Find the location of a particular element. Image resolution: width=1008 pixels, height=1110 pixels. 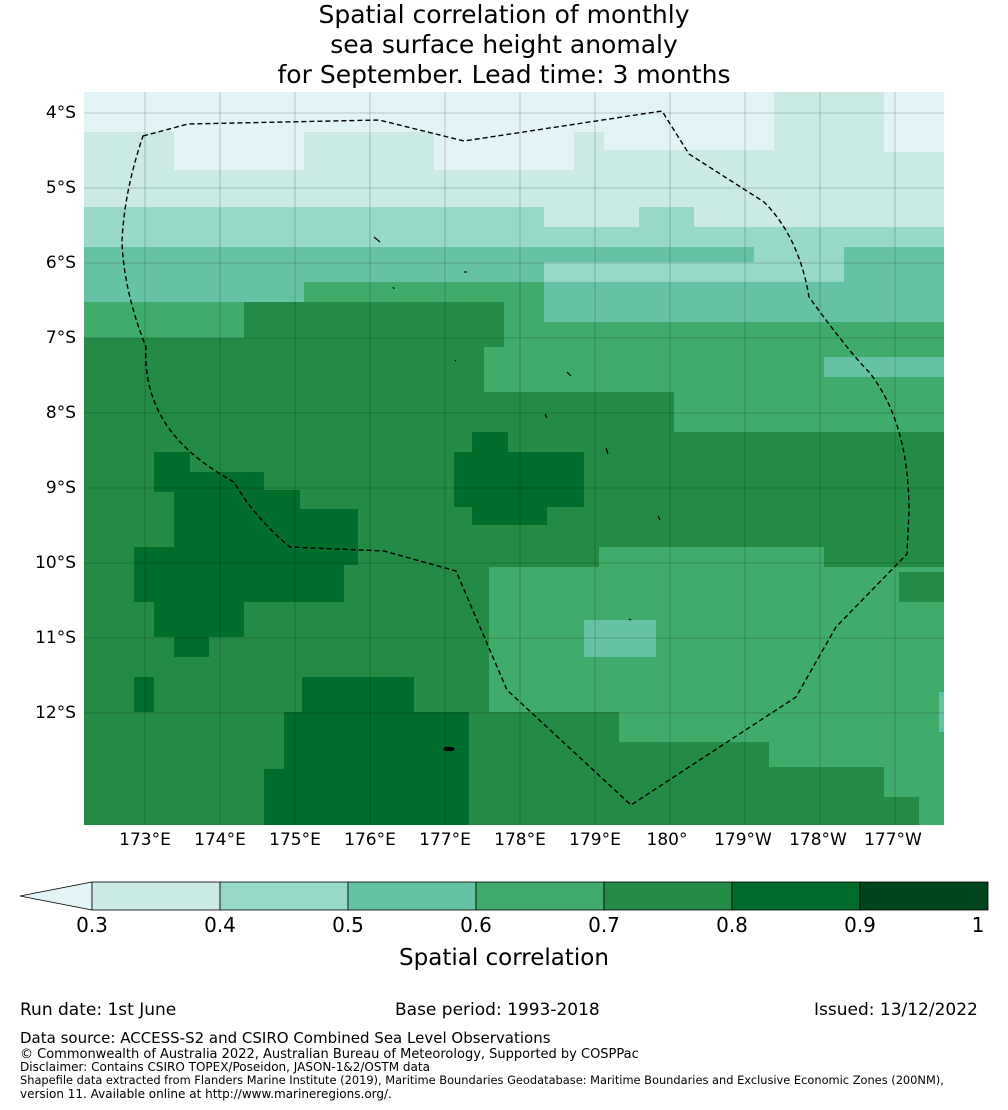

lon-label-175E: 175°E is located at coordinates (295, 840).